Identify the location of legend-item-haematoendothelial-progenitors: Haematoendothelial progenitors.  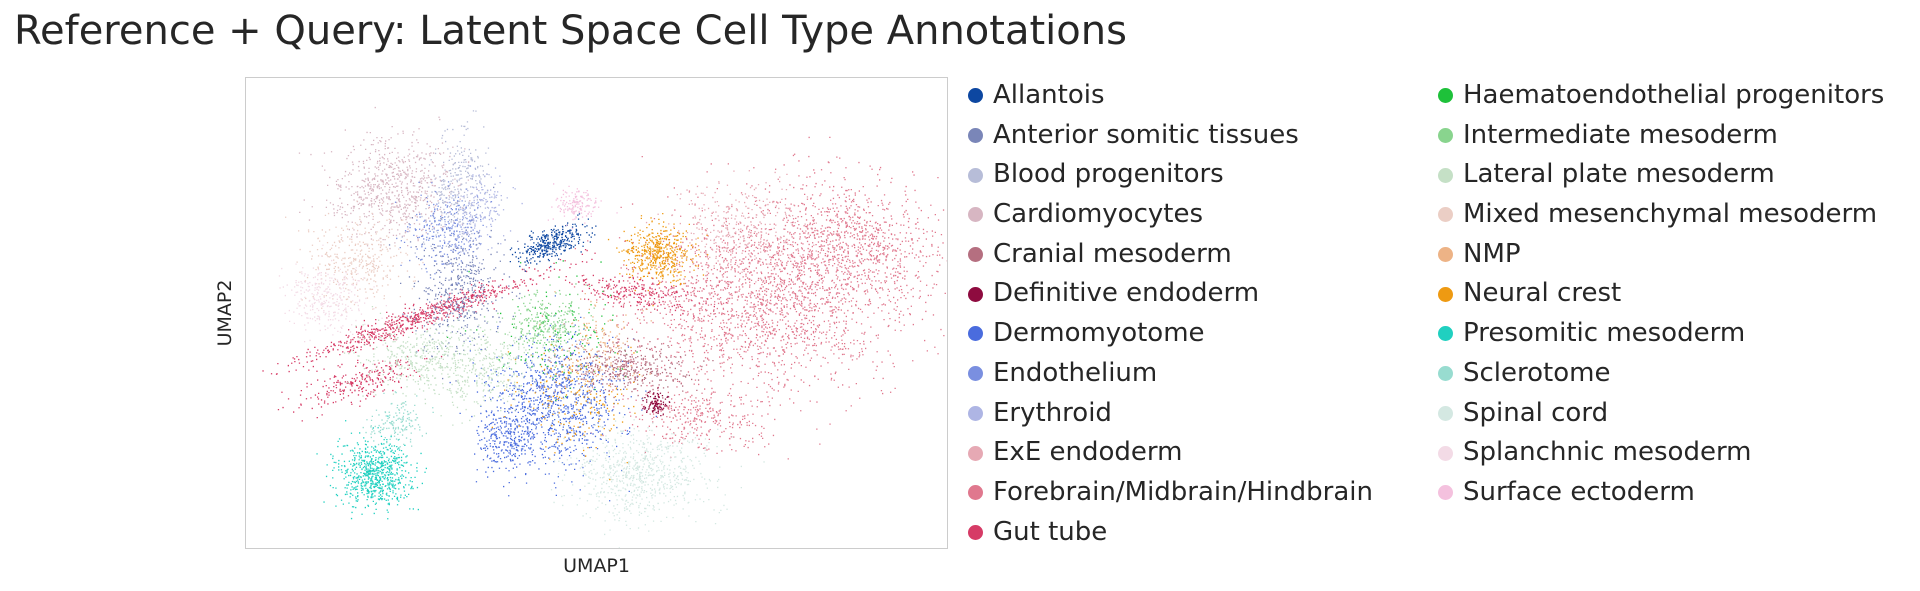
(1661, 96).